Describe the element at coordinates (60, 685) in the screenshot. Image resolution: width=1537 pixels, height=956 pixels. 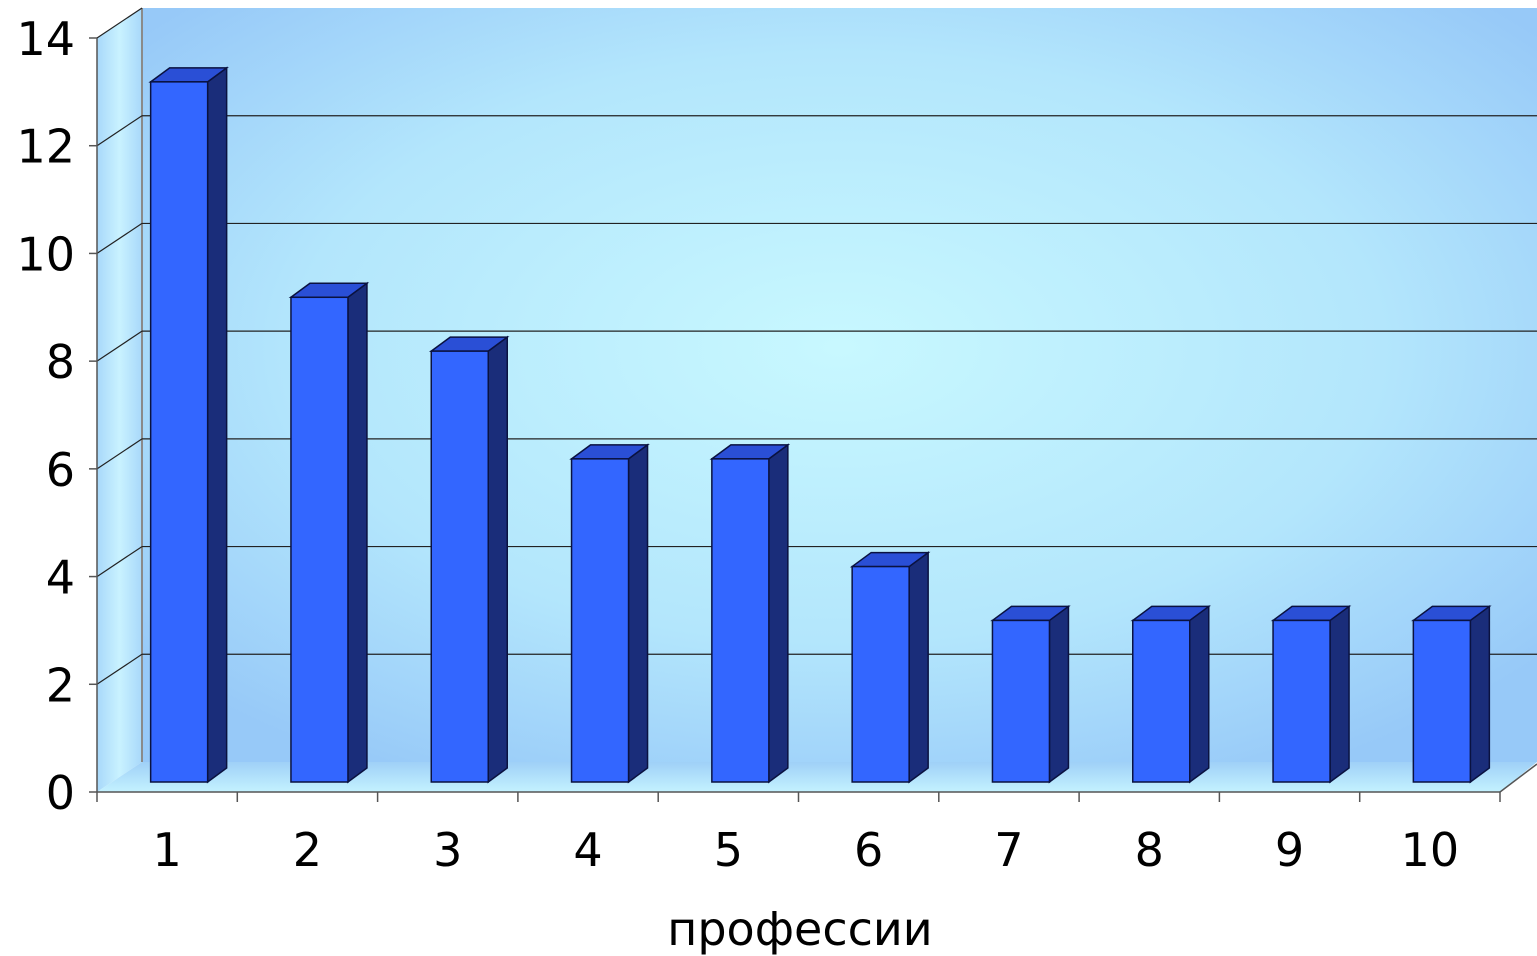
I see `y-tick-label: 2` at that location.